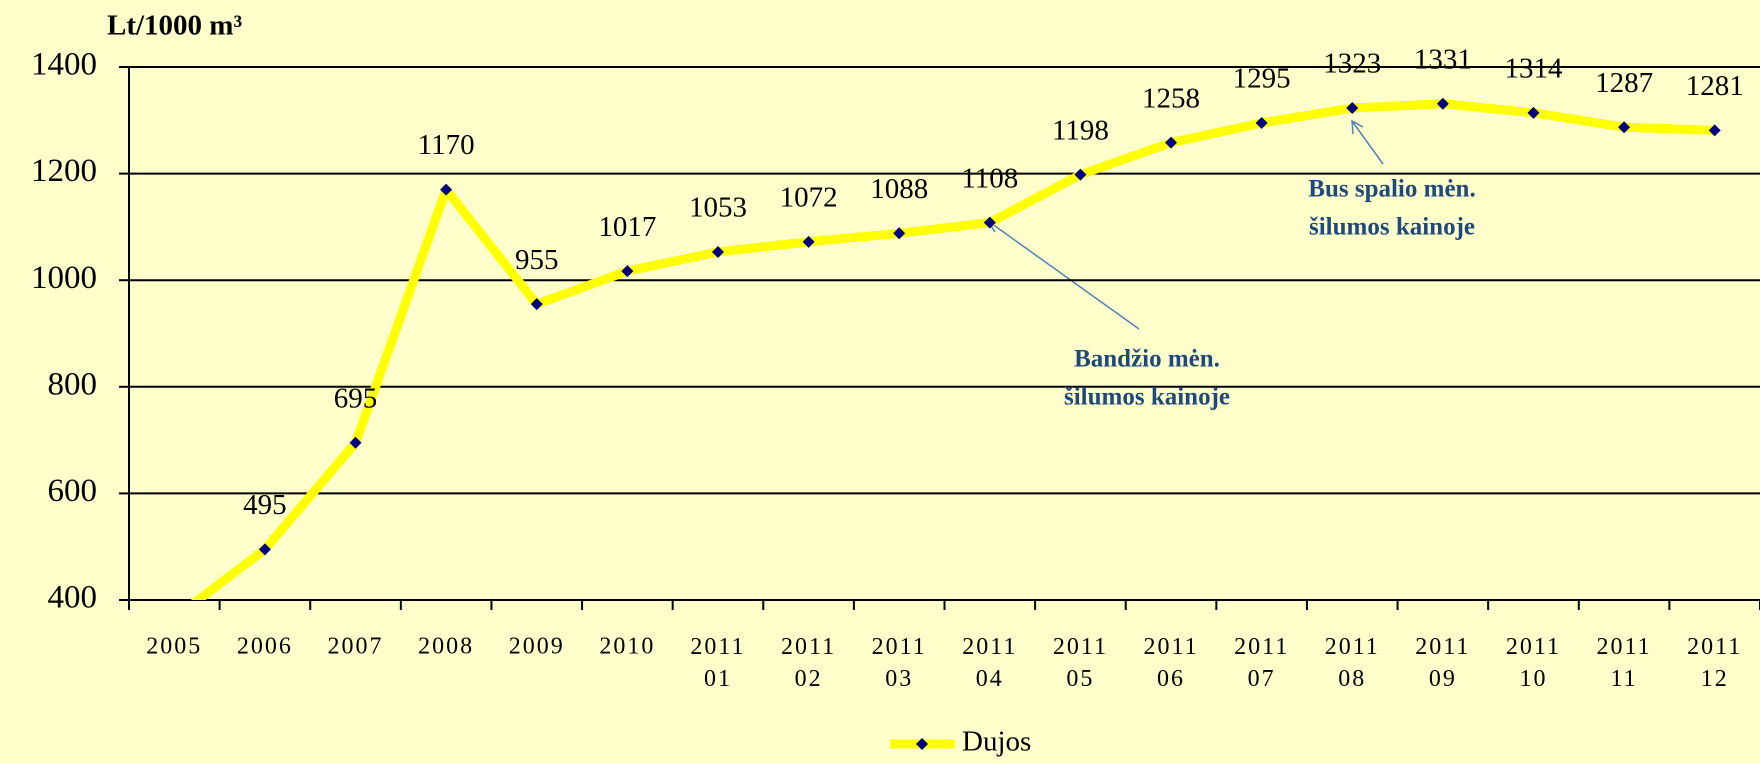 This screenshot has width=1760, height=763. What do you see at coordinates (627, 647) in the screenshot?
I see `x-tick-label: 2010` at bounding box center [627, 647].